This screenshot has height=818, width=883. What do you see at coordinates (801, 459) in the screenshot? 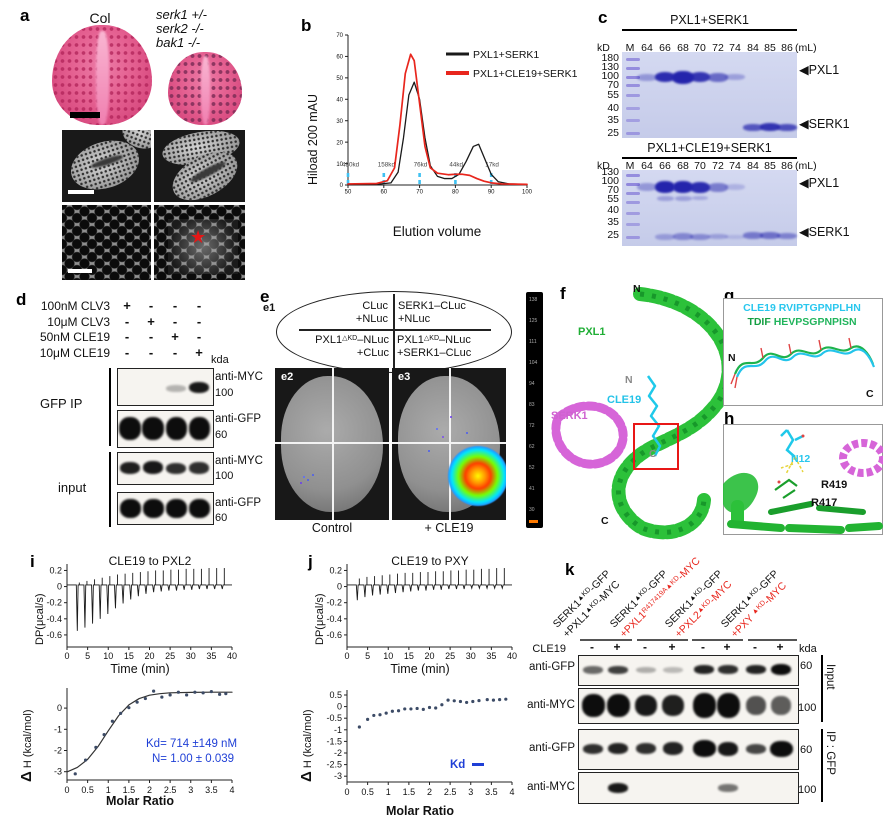
I see `residue-label: N12` at bounding box center [801, 459].